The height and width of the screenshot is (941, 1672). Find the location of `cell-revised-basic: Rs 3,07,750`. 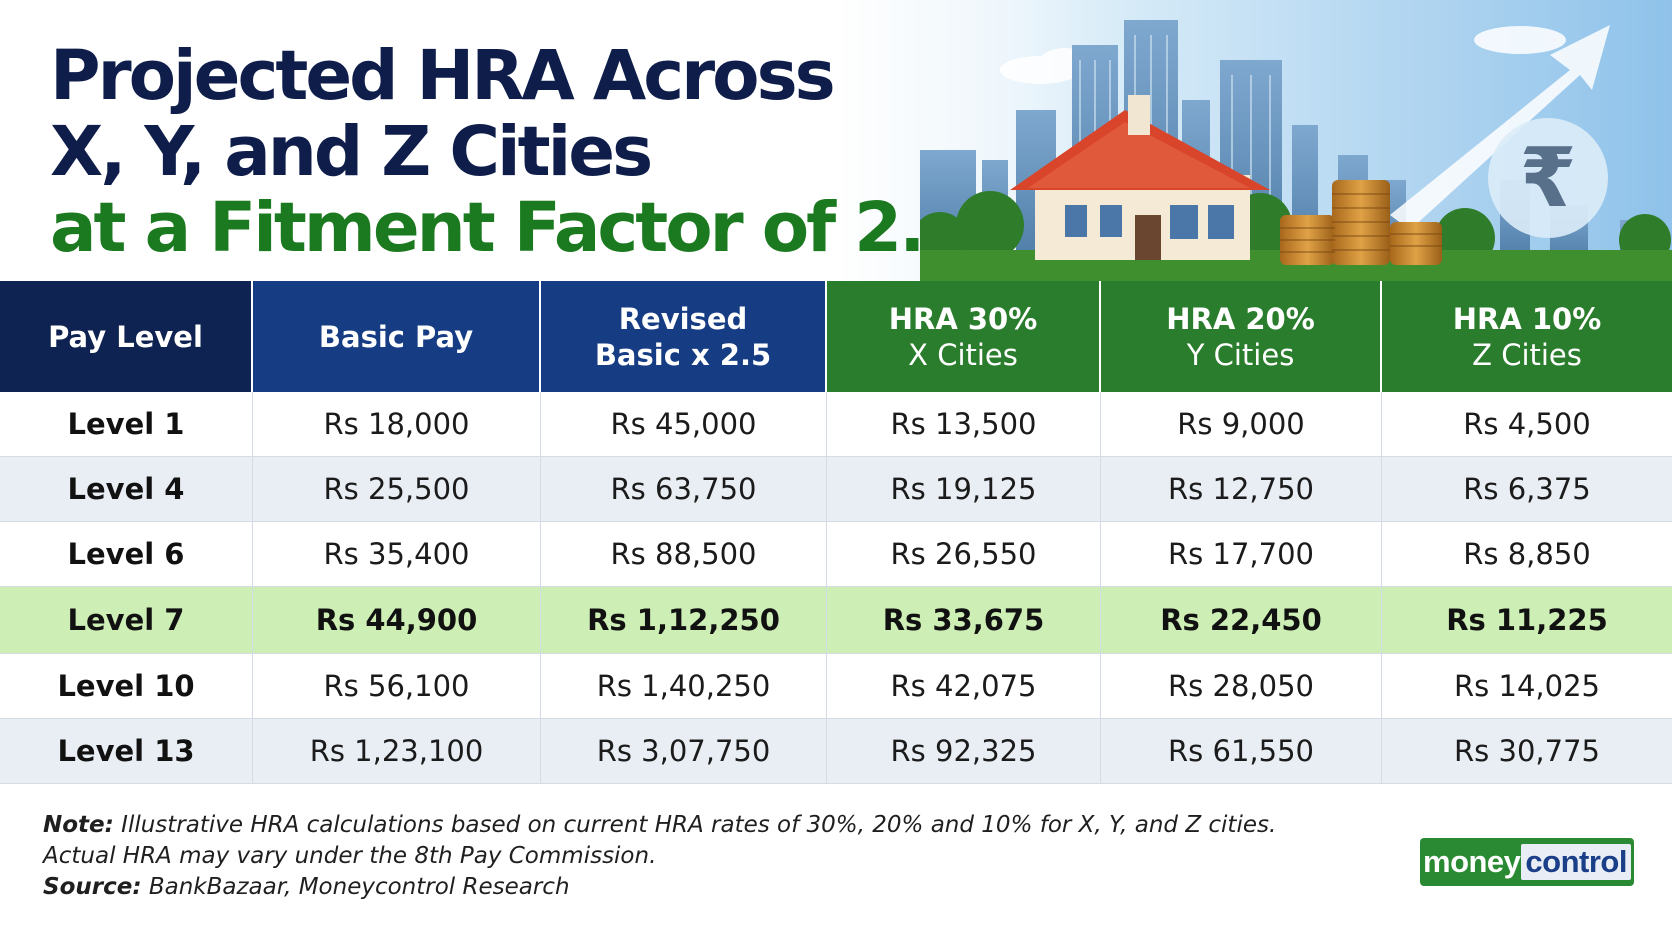

cell-revised-basic: Rs 3,07,750 is located at coordinates (684, 751).